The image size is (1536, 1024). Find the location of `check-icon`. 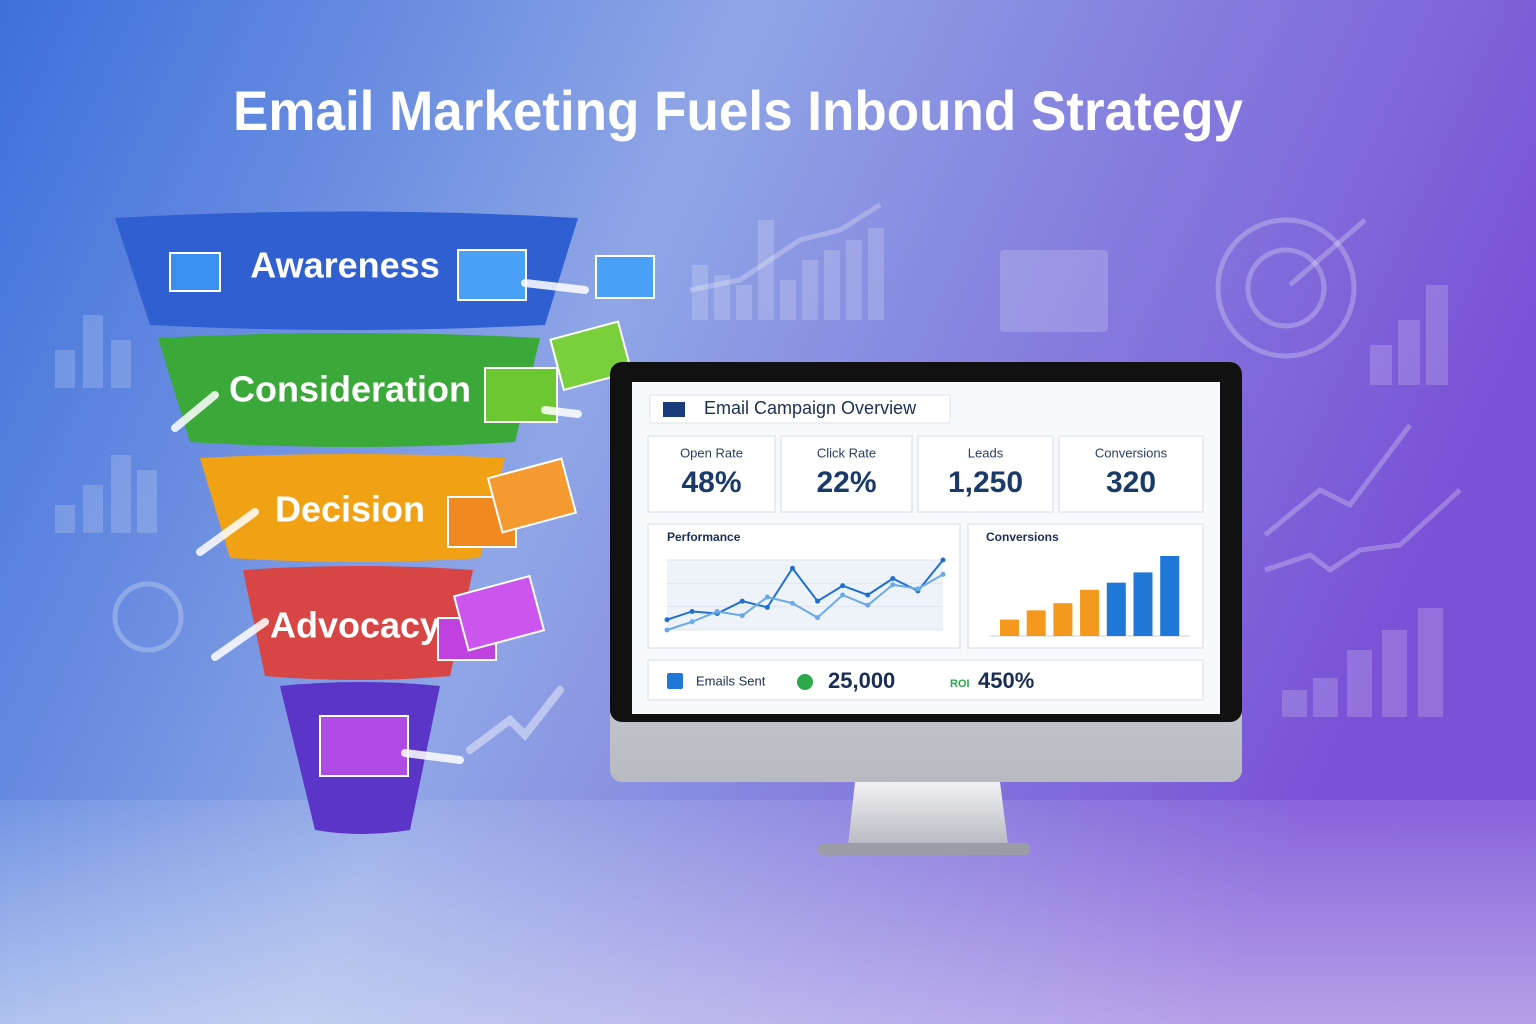

check-icon is located at coordinates (675, 681).